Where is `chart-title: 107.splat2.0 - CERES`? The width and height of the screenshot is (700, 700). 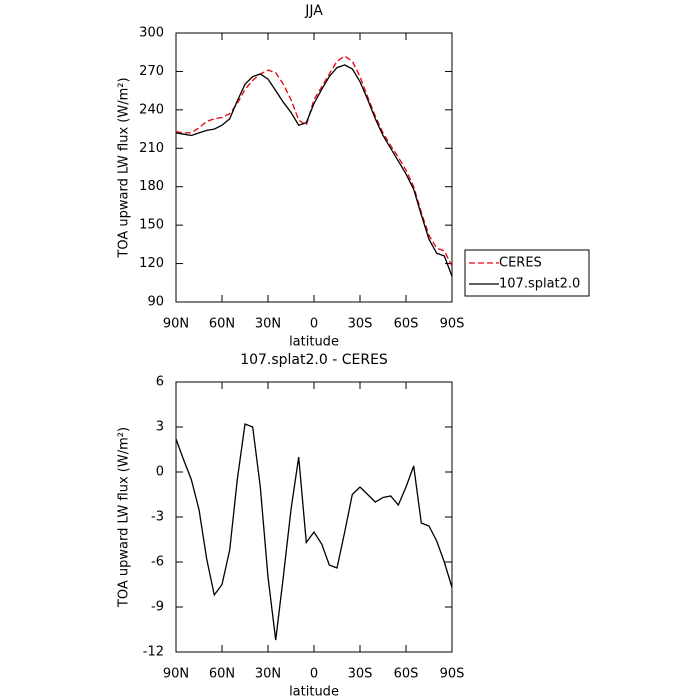
chart-title: 107.splat2.0 - CERES is located at coordinates (314, 360).